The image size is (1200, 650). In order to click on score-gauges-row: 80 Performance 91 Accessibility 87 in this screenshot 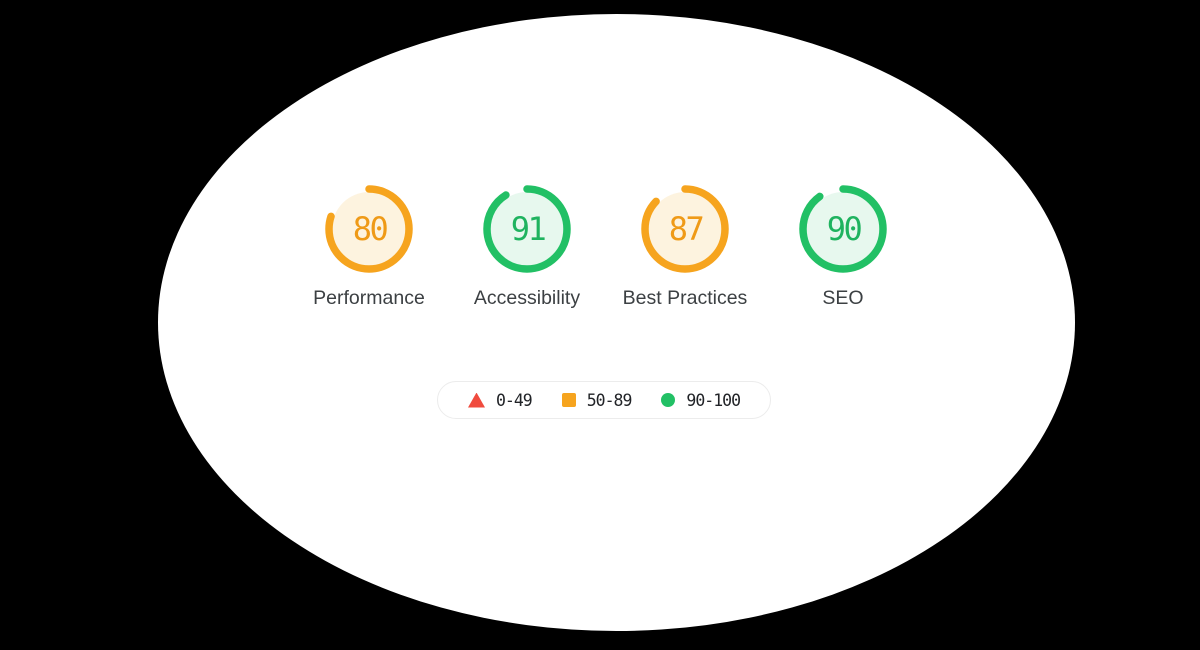, I will do `click(606, 247)`.